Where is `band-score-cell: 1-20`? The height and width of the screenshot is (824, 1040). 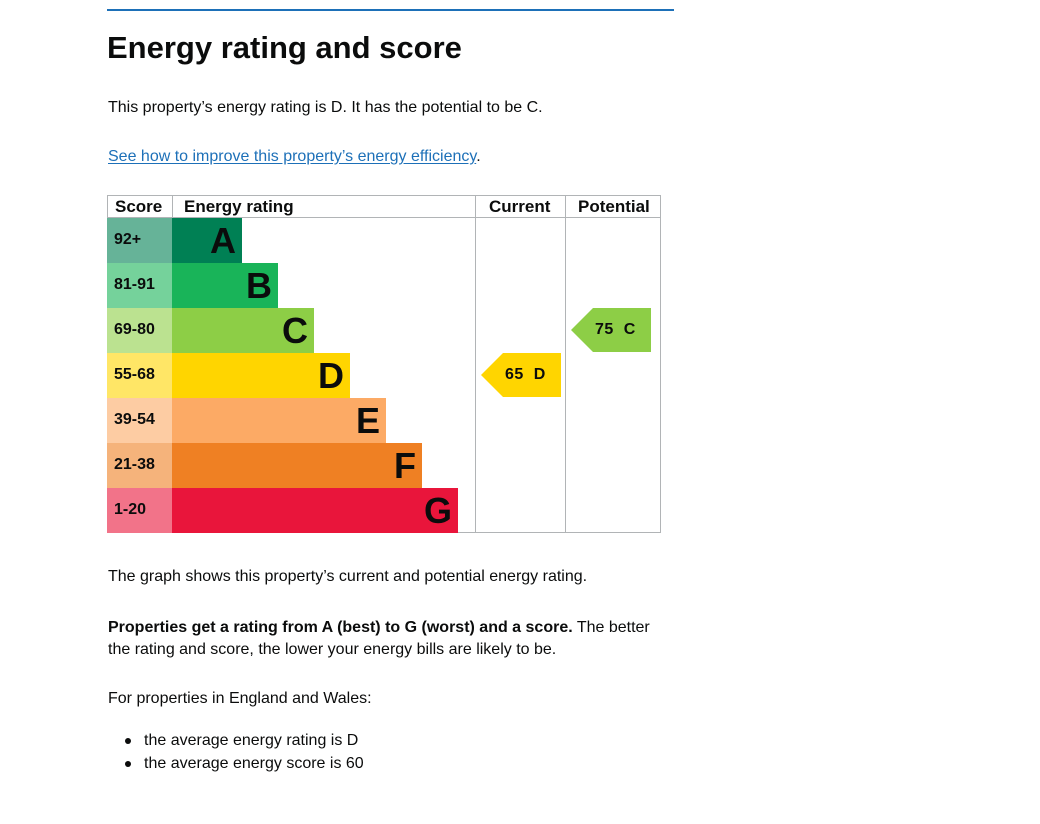
band-score-cell: 1-20 is located at coordinates (139, 510).